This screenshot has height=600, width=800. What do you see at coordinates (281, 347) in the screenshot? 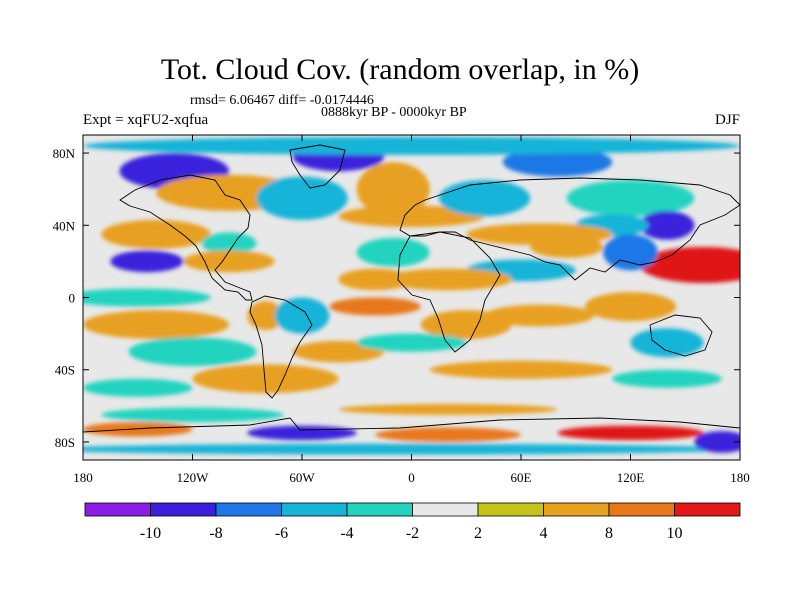
I see `coast-south-america` at bounding box center [281, 347].